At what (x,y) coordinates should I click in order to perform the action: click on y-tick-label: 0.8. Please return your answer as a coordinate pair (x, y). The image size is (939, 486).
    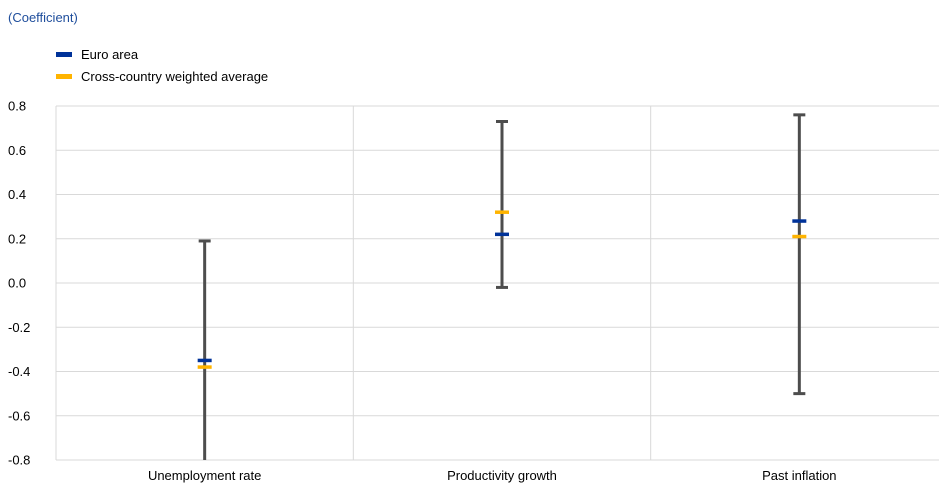
    Looking at the image, I should click on (17, 106).